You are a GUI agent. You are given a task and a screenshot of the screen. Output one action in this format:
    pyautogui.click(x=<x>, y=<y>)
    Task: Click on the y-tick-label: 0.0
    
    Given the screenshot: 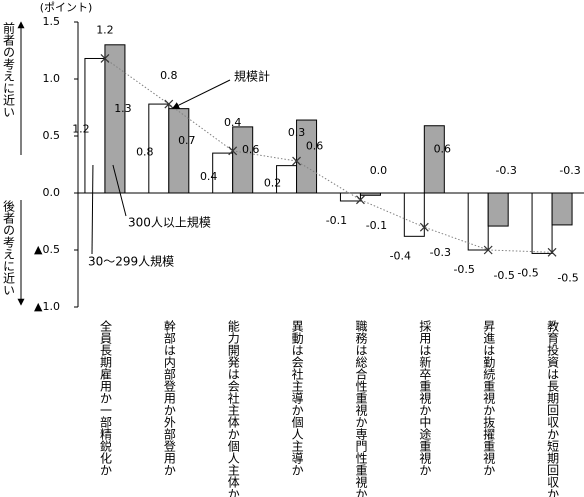 What is the action you would take?
    pyautogui.click(x=52, y=192)
    